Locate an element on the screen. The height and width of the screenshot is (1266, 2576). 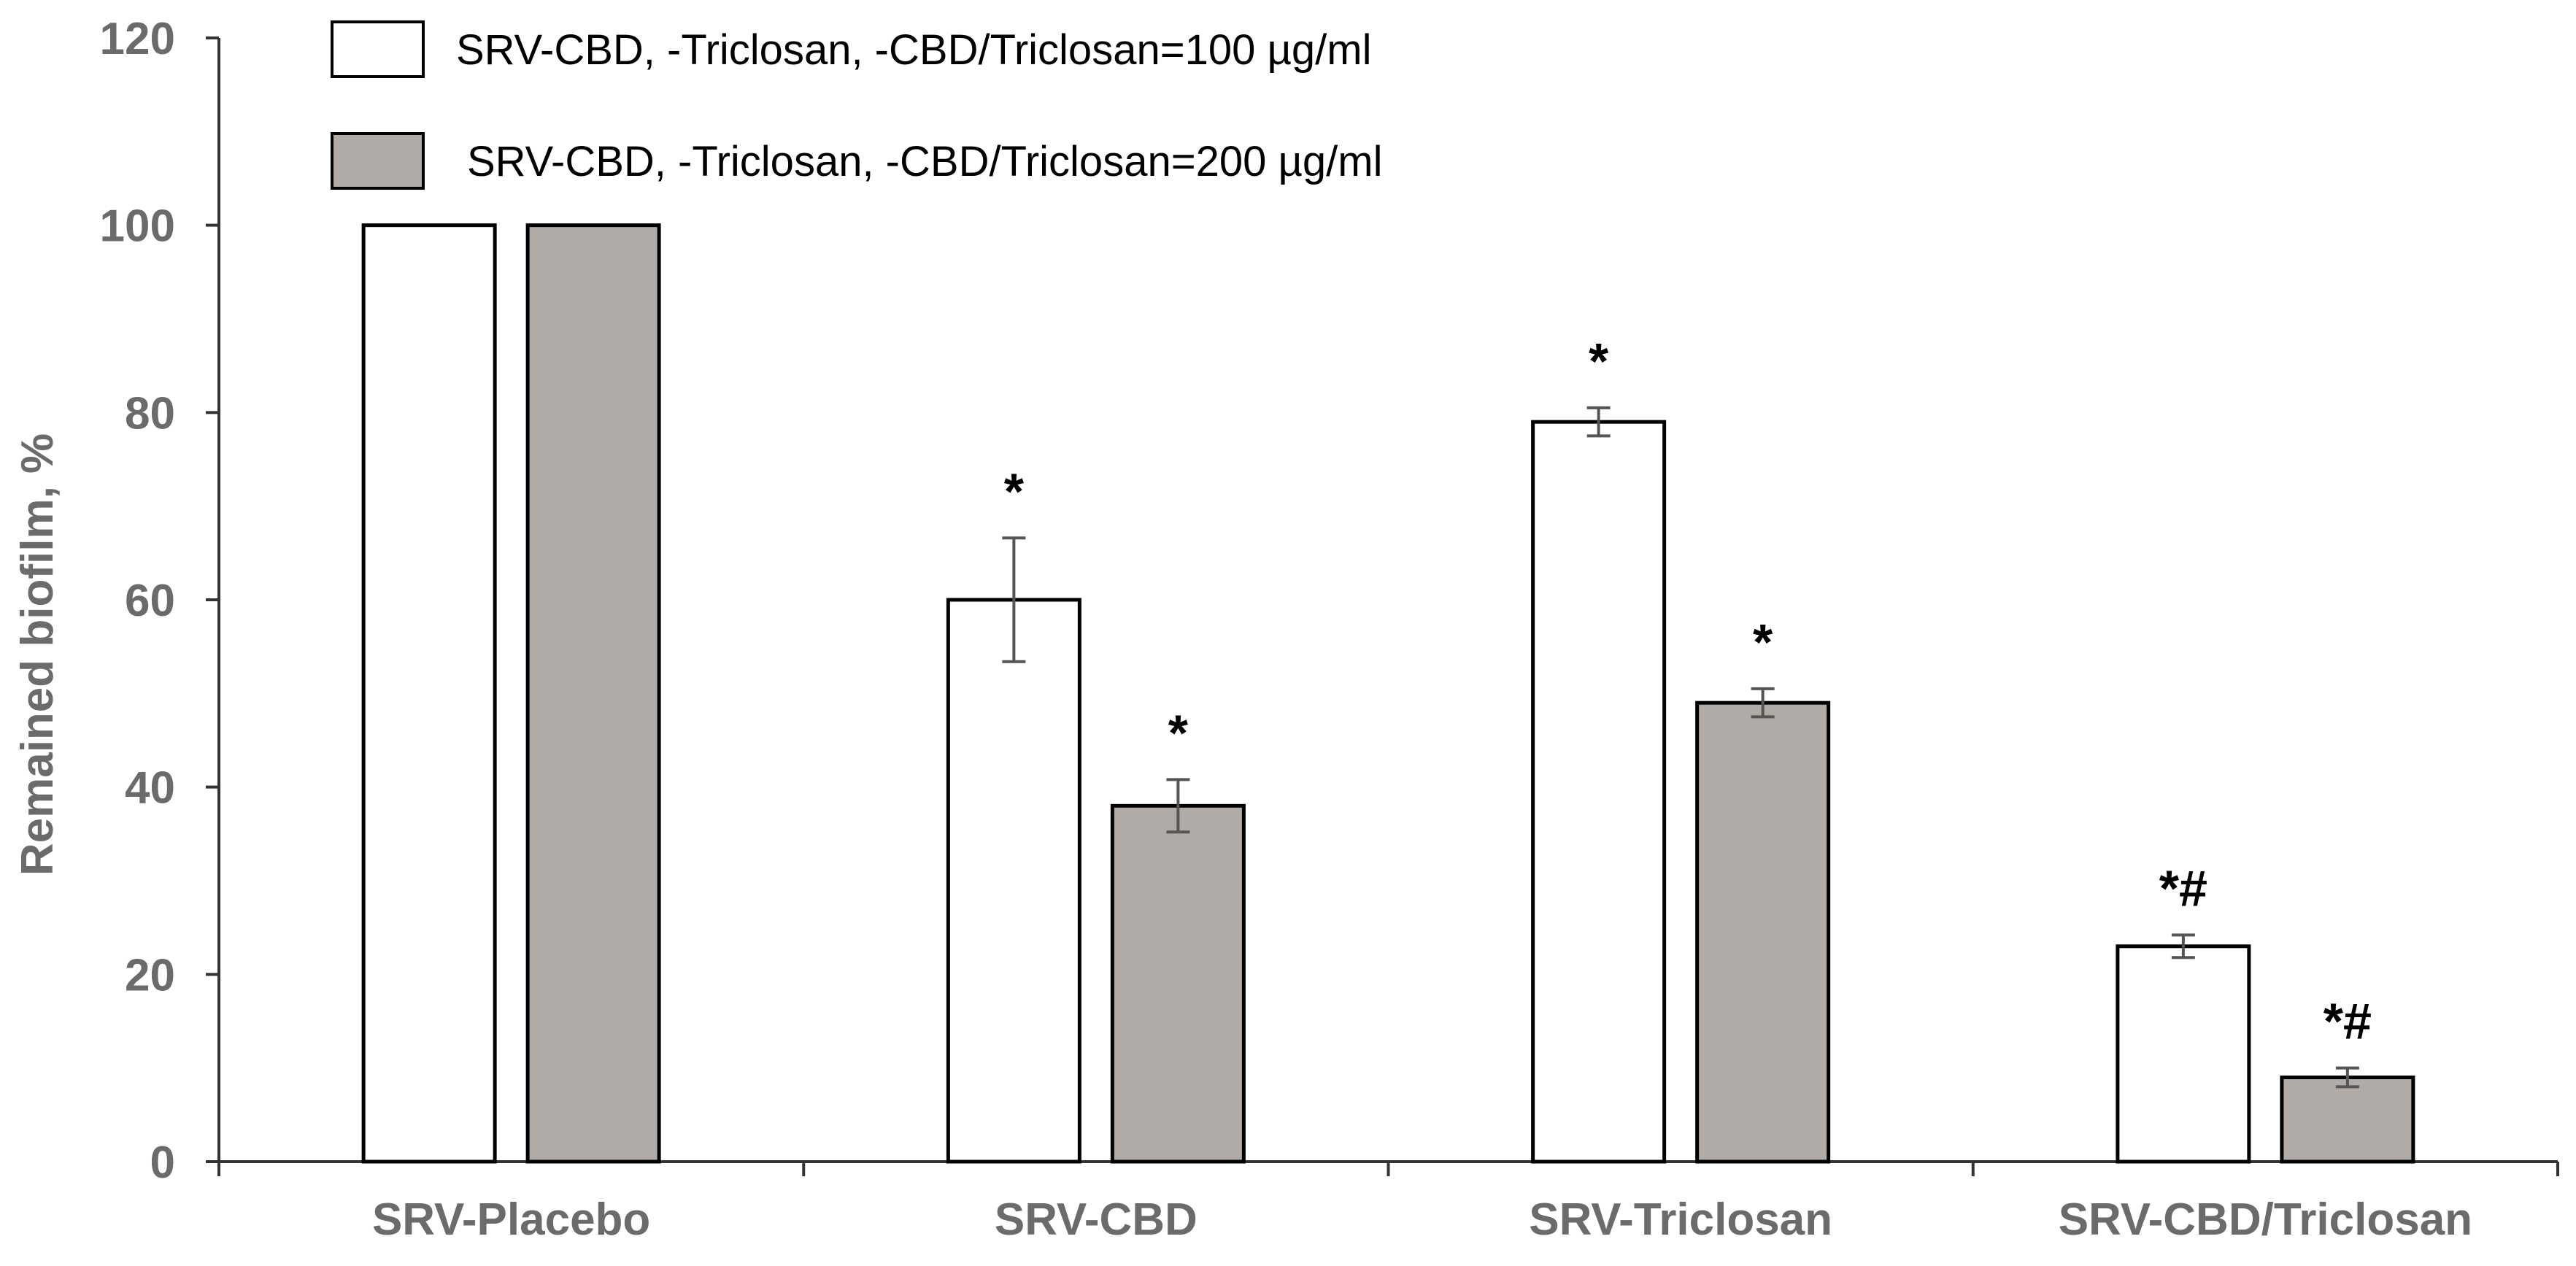
x-category-label: SRV-Triclosan is located at coordinates (1680, 1220).